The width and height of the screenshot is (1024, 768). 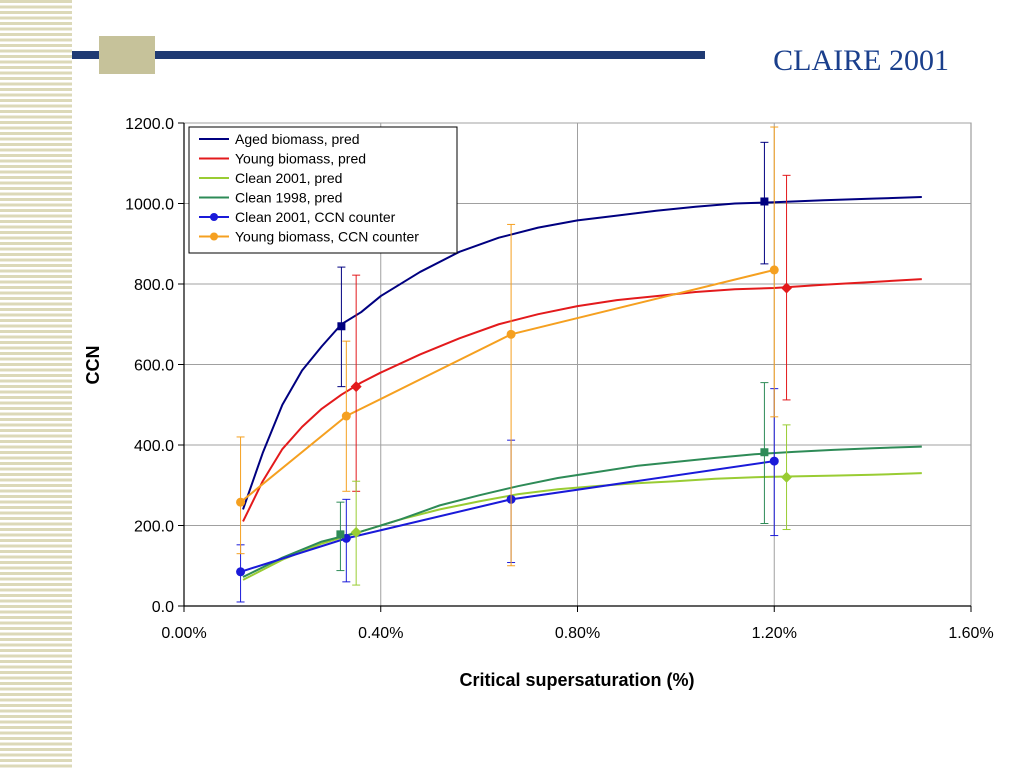 What do you see at coordinates (327, 237) in the screenshot?
I see `legend-label: Young biomass, CCN counter` at bounding box center [327, 237].